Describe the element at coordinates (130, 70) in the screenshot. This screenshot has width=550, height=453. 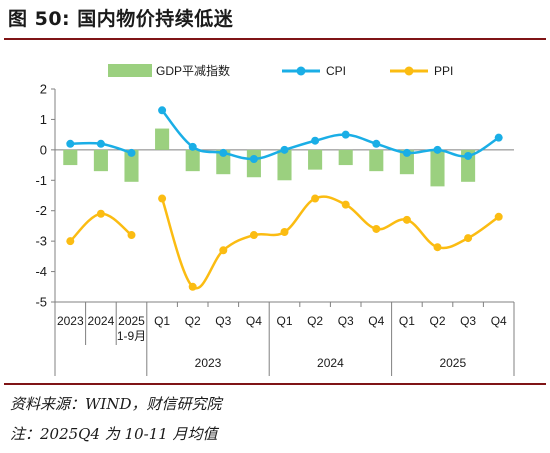
I see `legend-swatch-gdp` at that location.